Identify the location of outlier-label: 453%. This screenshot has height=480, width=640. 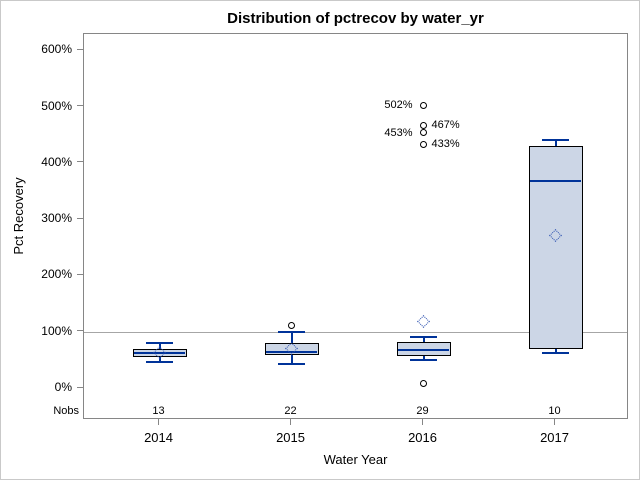
(398, 132).